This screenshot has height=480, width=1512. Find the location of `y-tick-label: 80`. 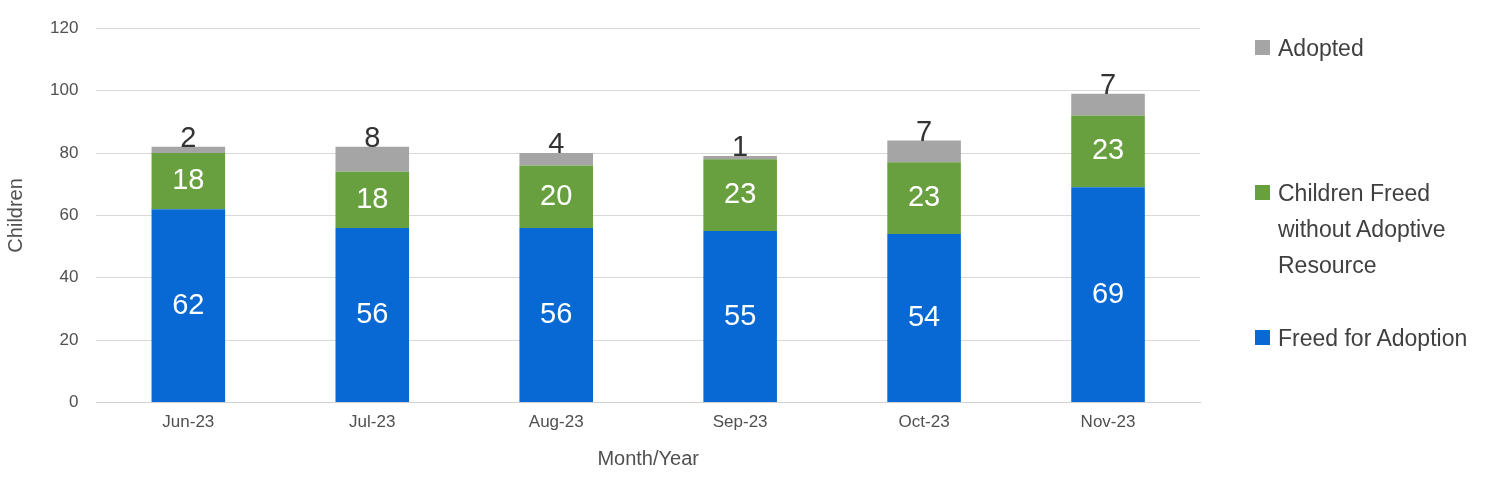

y-tick-label: 80 is located at coordinates (69, 152).